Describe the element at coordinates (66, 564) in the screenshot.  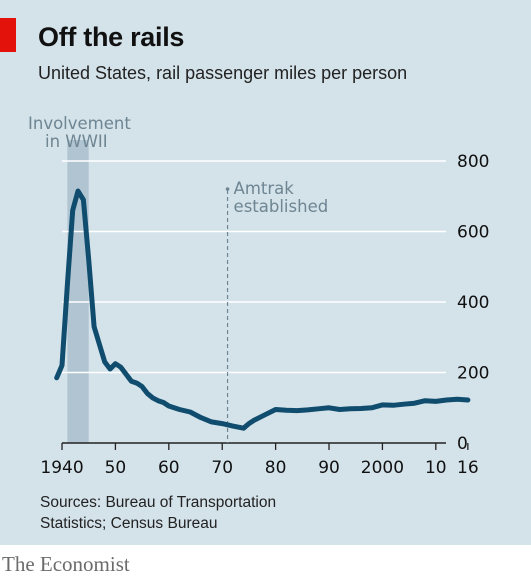
I see `publisher-name: The Economist` at that location.